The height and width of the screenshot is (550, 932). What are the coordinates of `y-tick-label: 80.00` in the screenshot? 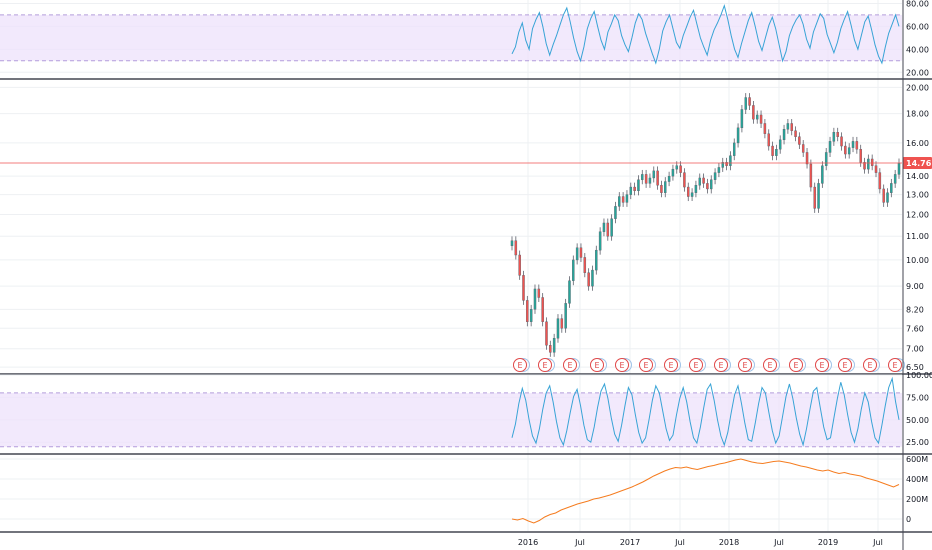 It's located at (917, 4).